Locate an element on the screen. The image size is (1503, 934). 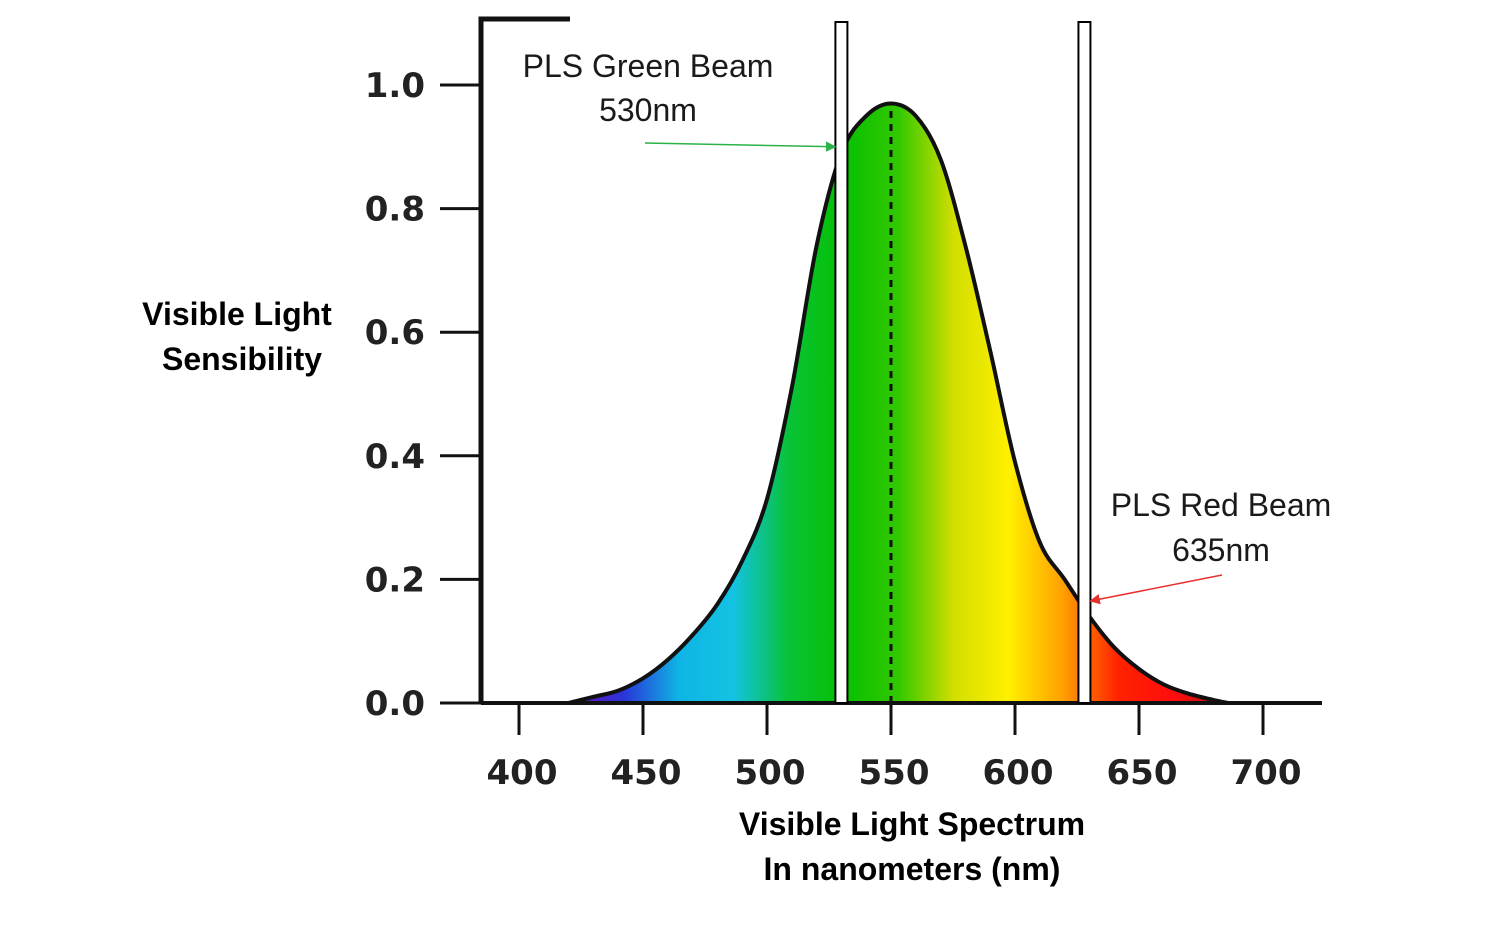
y-tick-label: 0.4 is located at coordinates (395, 457).